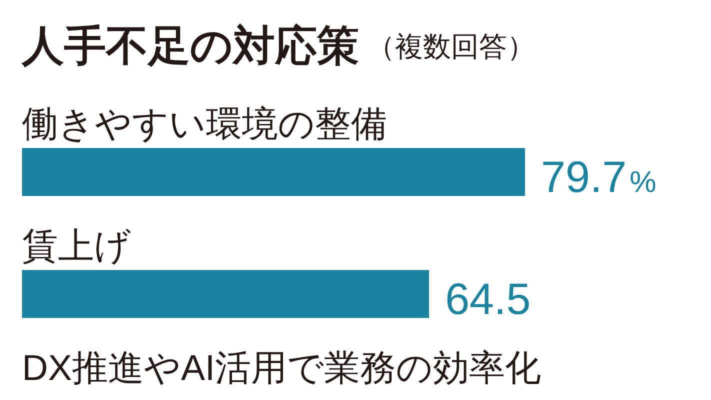 This screenshot has width=711, height=400. Describe the element at coordinates (204, 123) in the screenshot. I see `category-label: 働きやすい環境の整備` at that location.